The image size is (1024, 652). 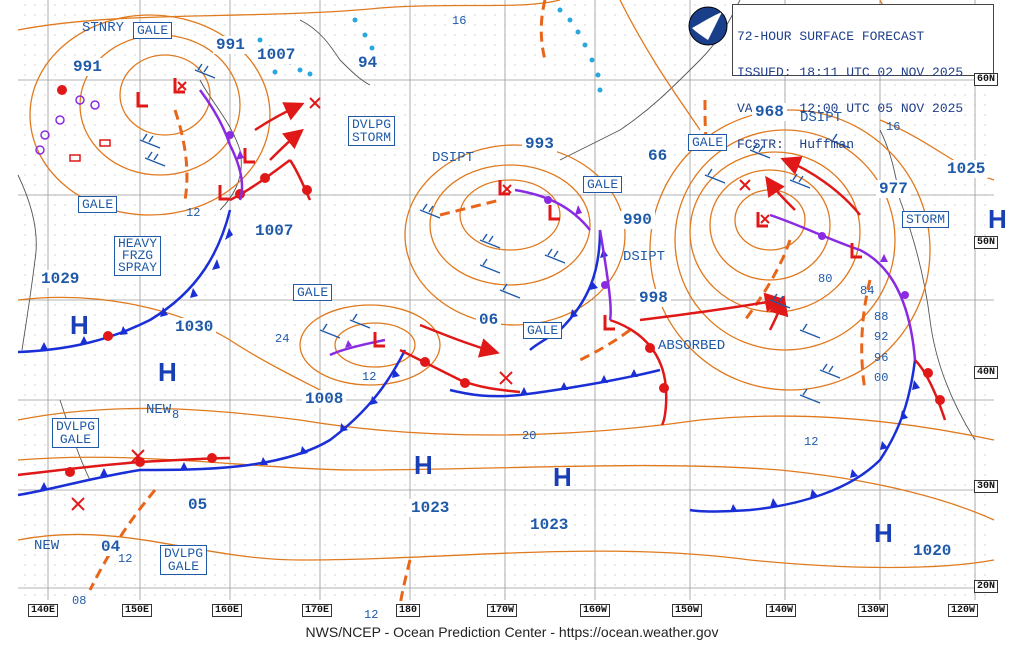 What do you see at coordinates (595, 610) in the screenshot?
I see `lon-label-160w: 160W` at bounding box center [595, 610].